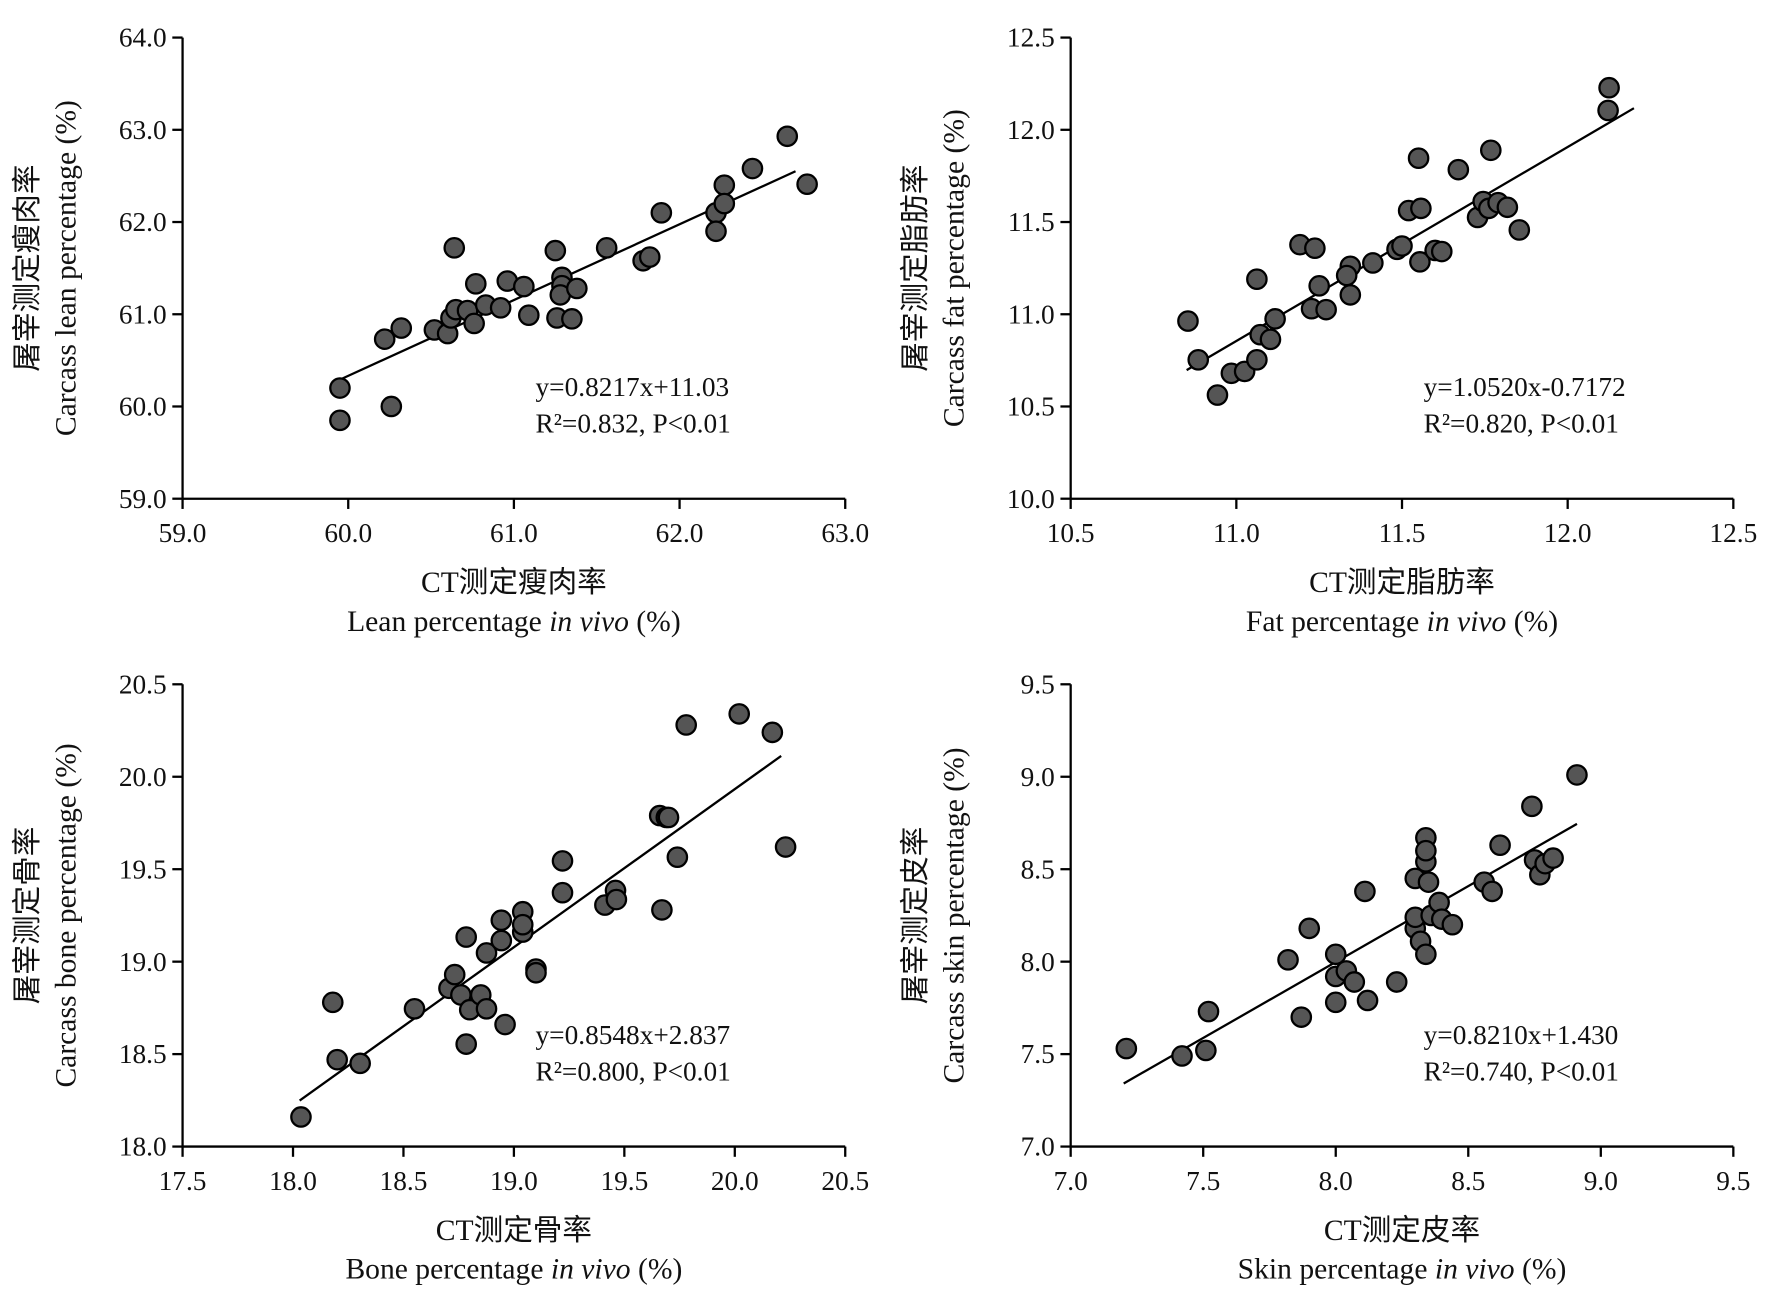 This screenshot has width=1777, height=1298. Describe the element at coordinates (1031, 314) in the screenshot. I see `y-tick-label: 11.0` at that location.